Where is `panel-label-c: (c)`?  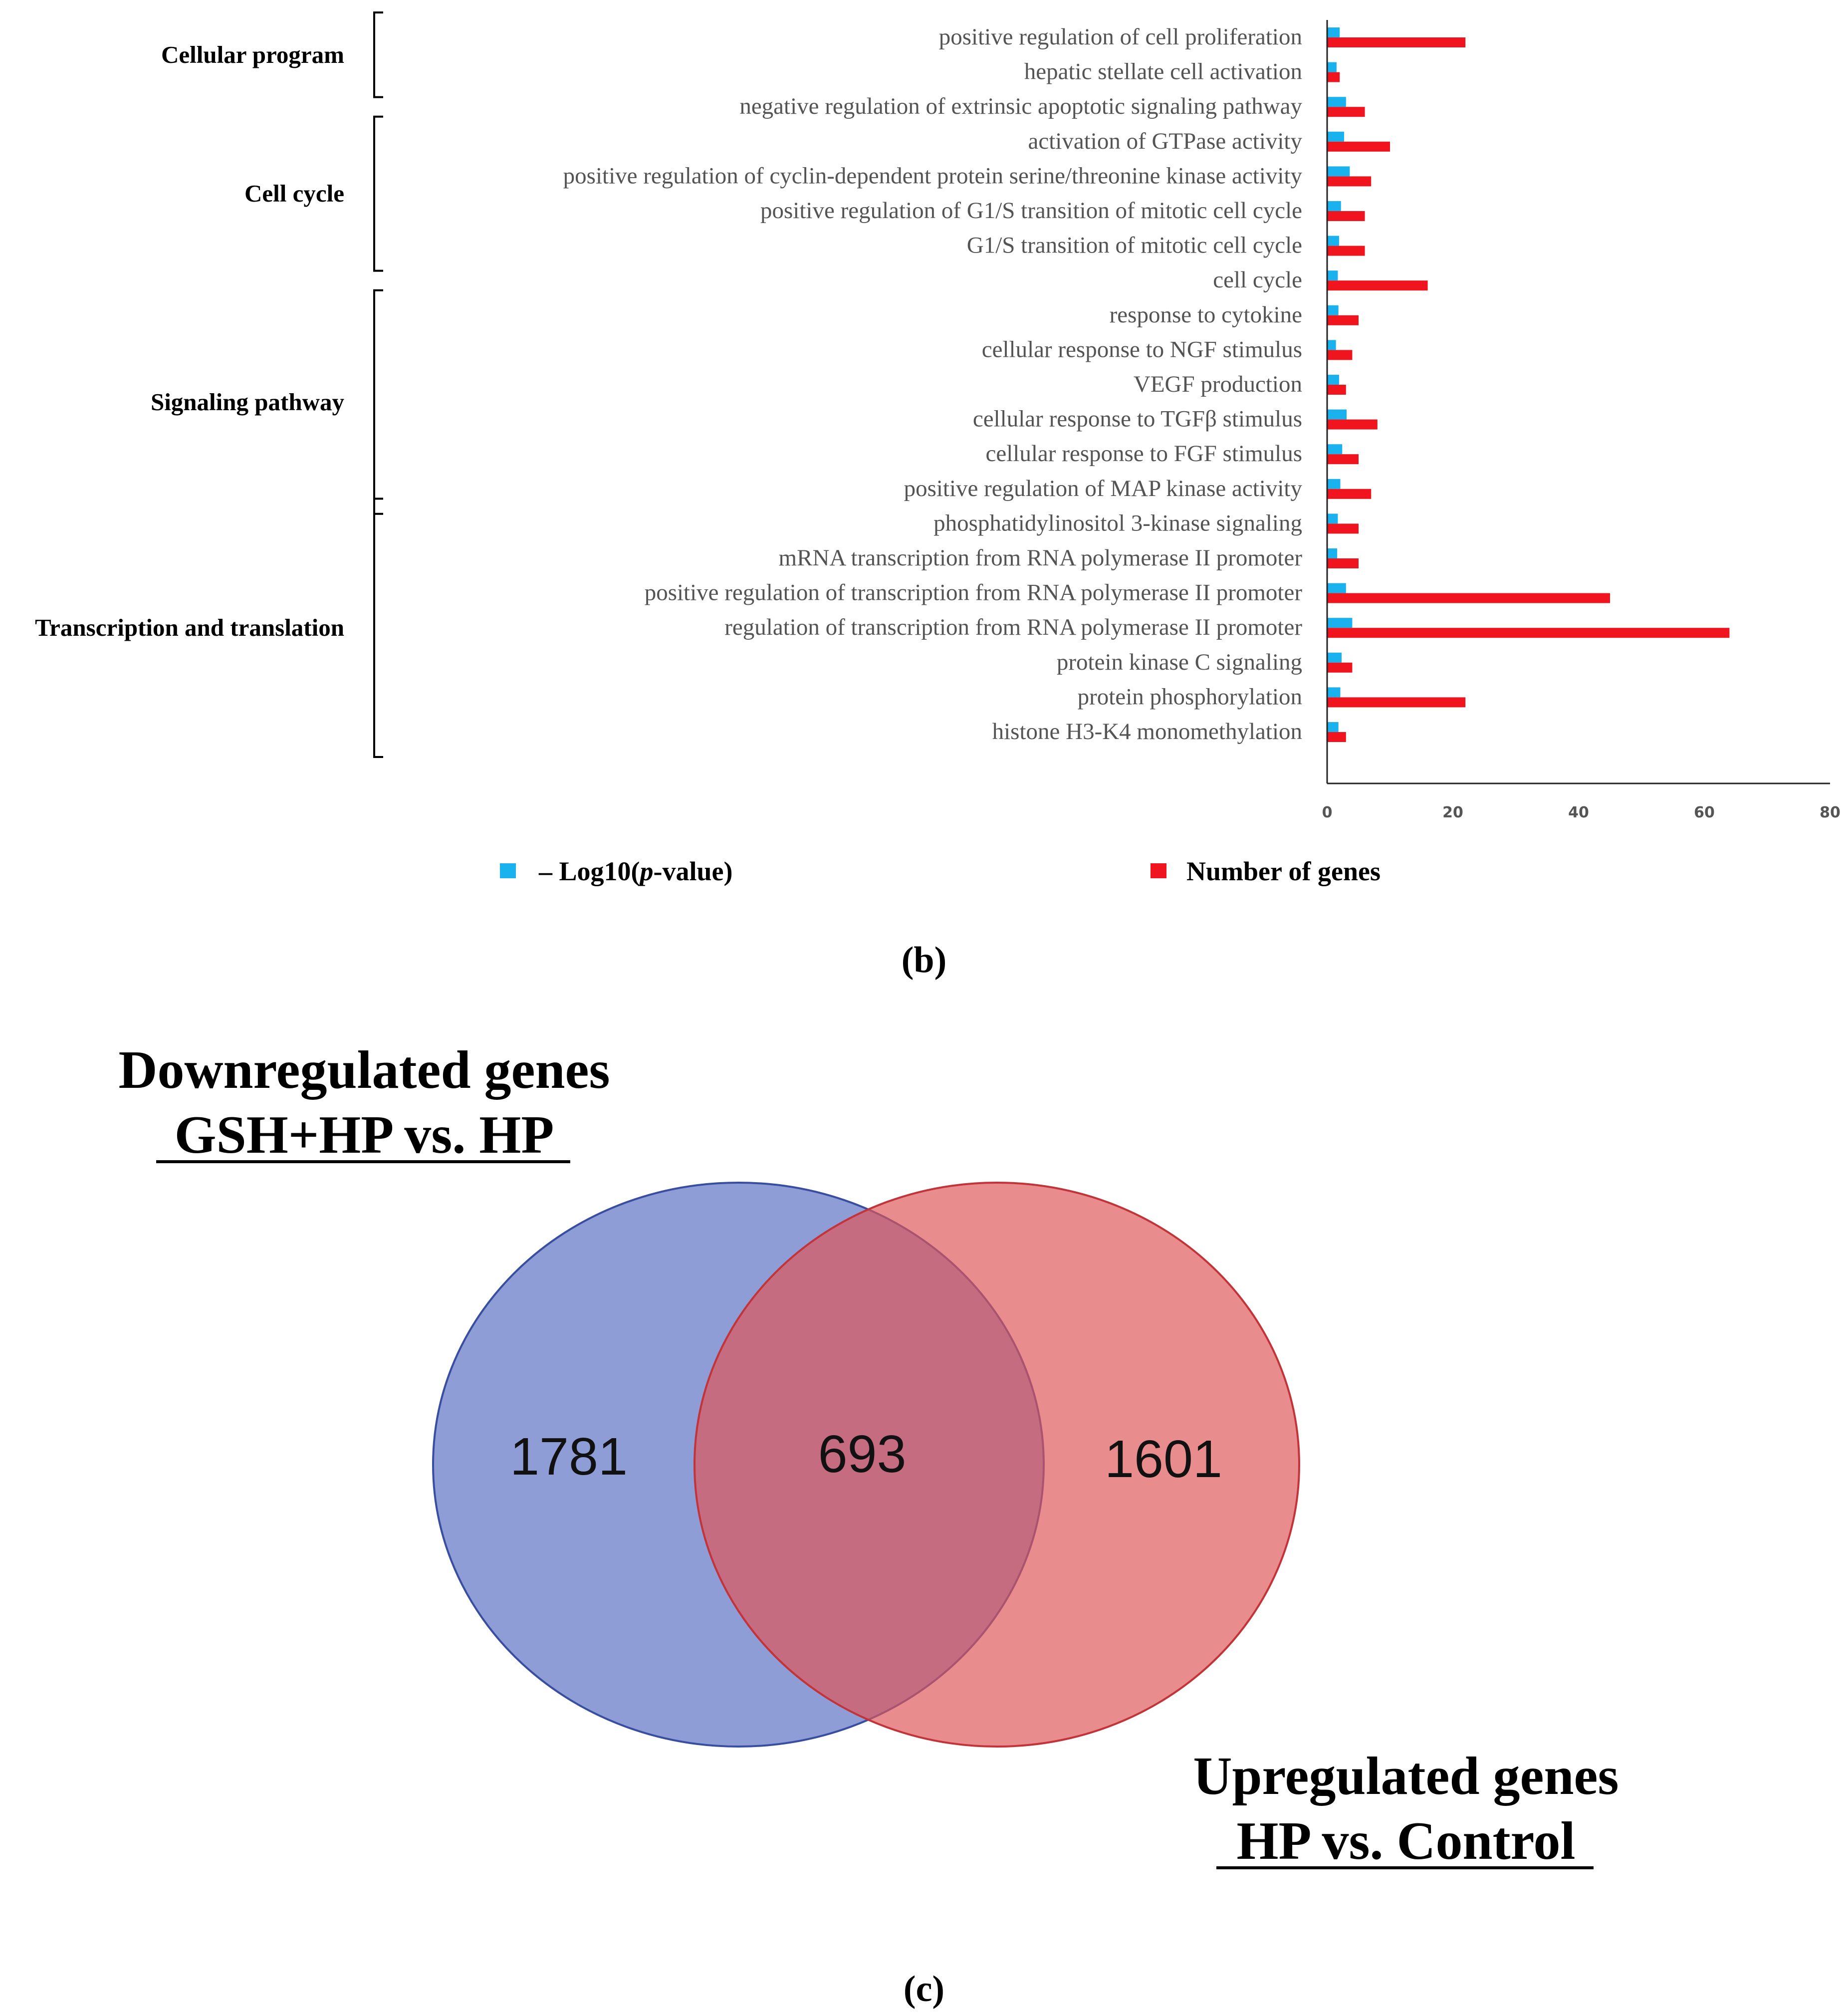 panel-label-c: (c) is located at coordinates (924, 1989).